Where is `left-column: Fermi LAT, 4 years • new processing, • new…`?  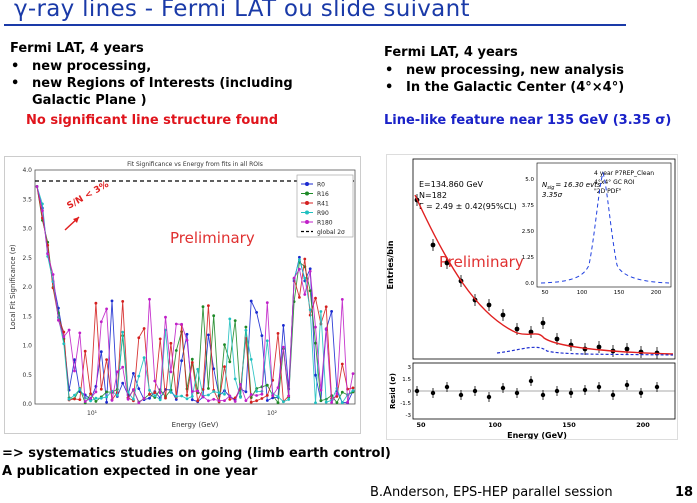
left-column: Fermi LAT, 4 years • new processing, • new… is located at coordinates (175, 84).